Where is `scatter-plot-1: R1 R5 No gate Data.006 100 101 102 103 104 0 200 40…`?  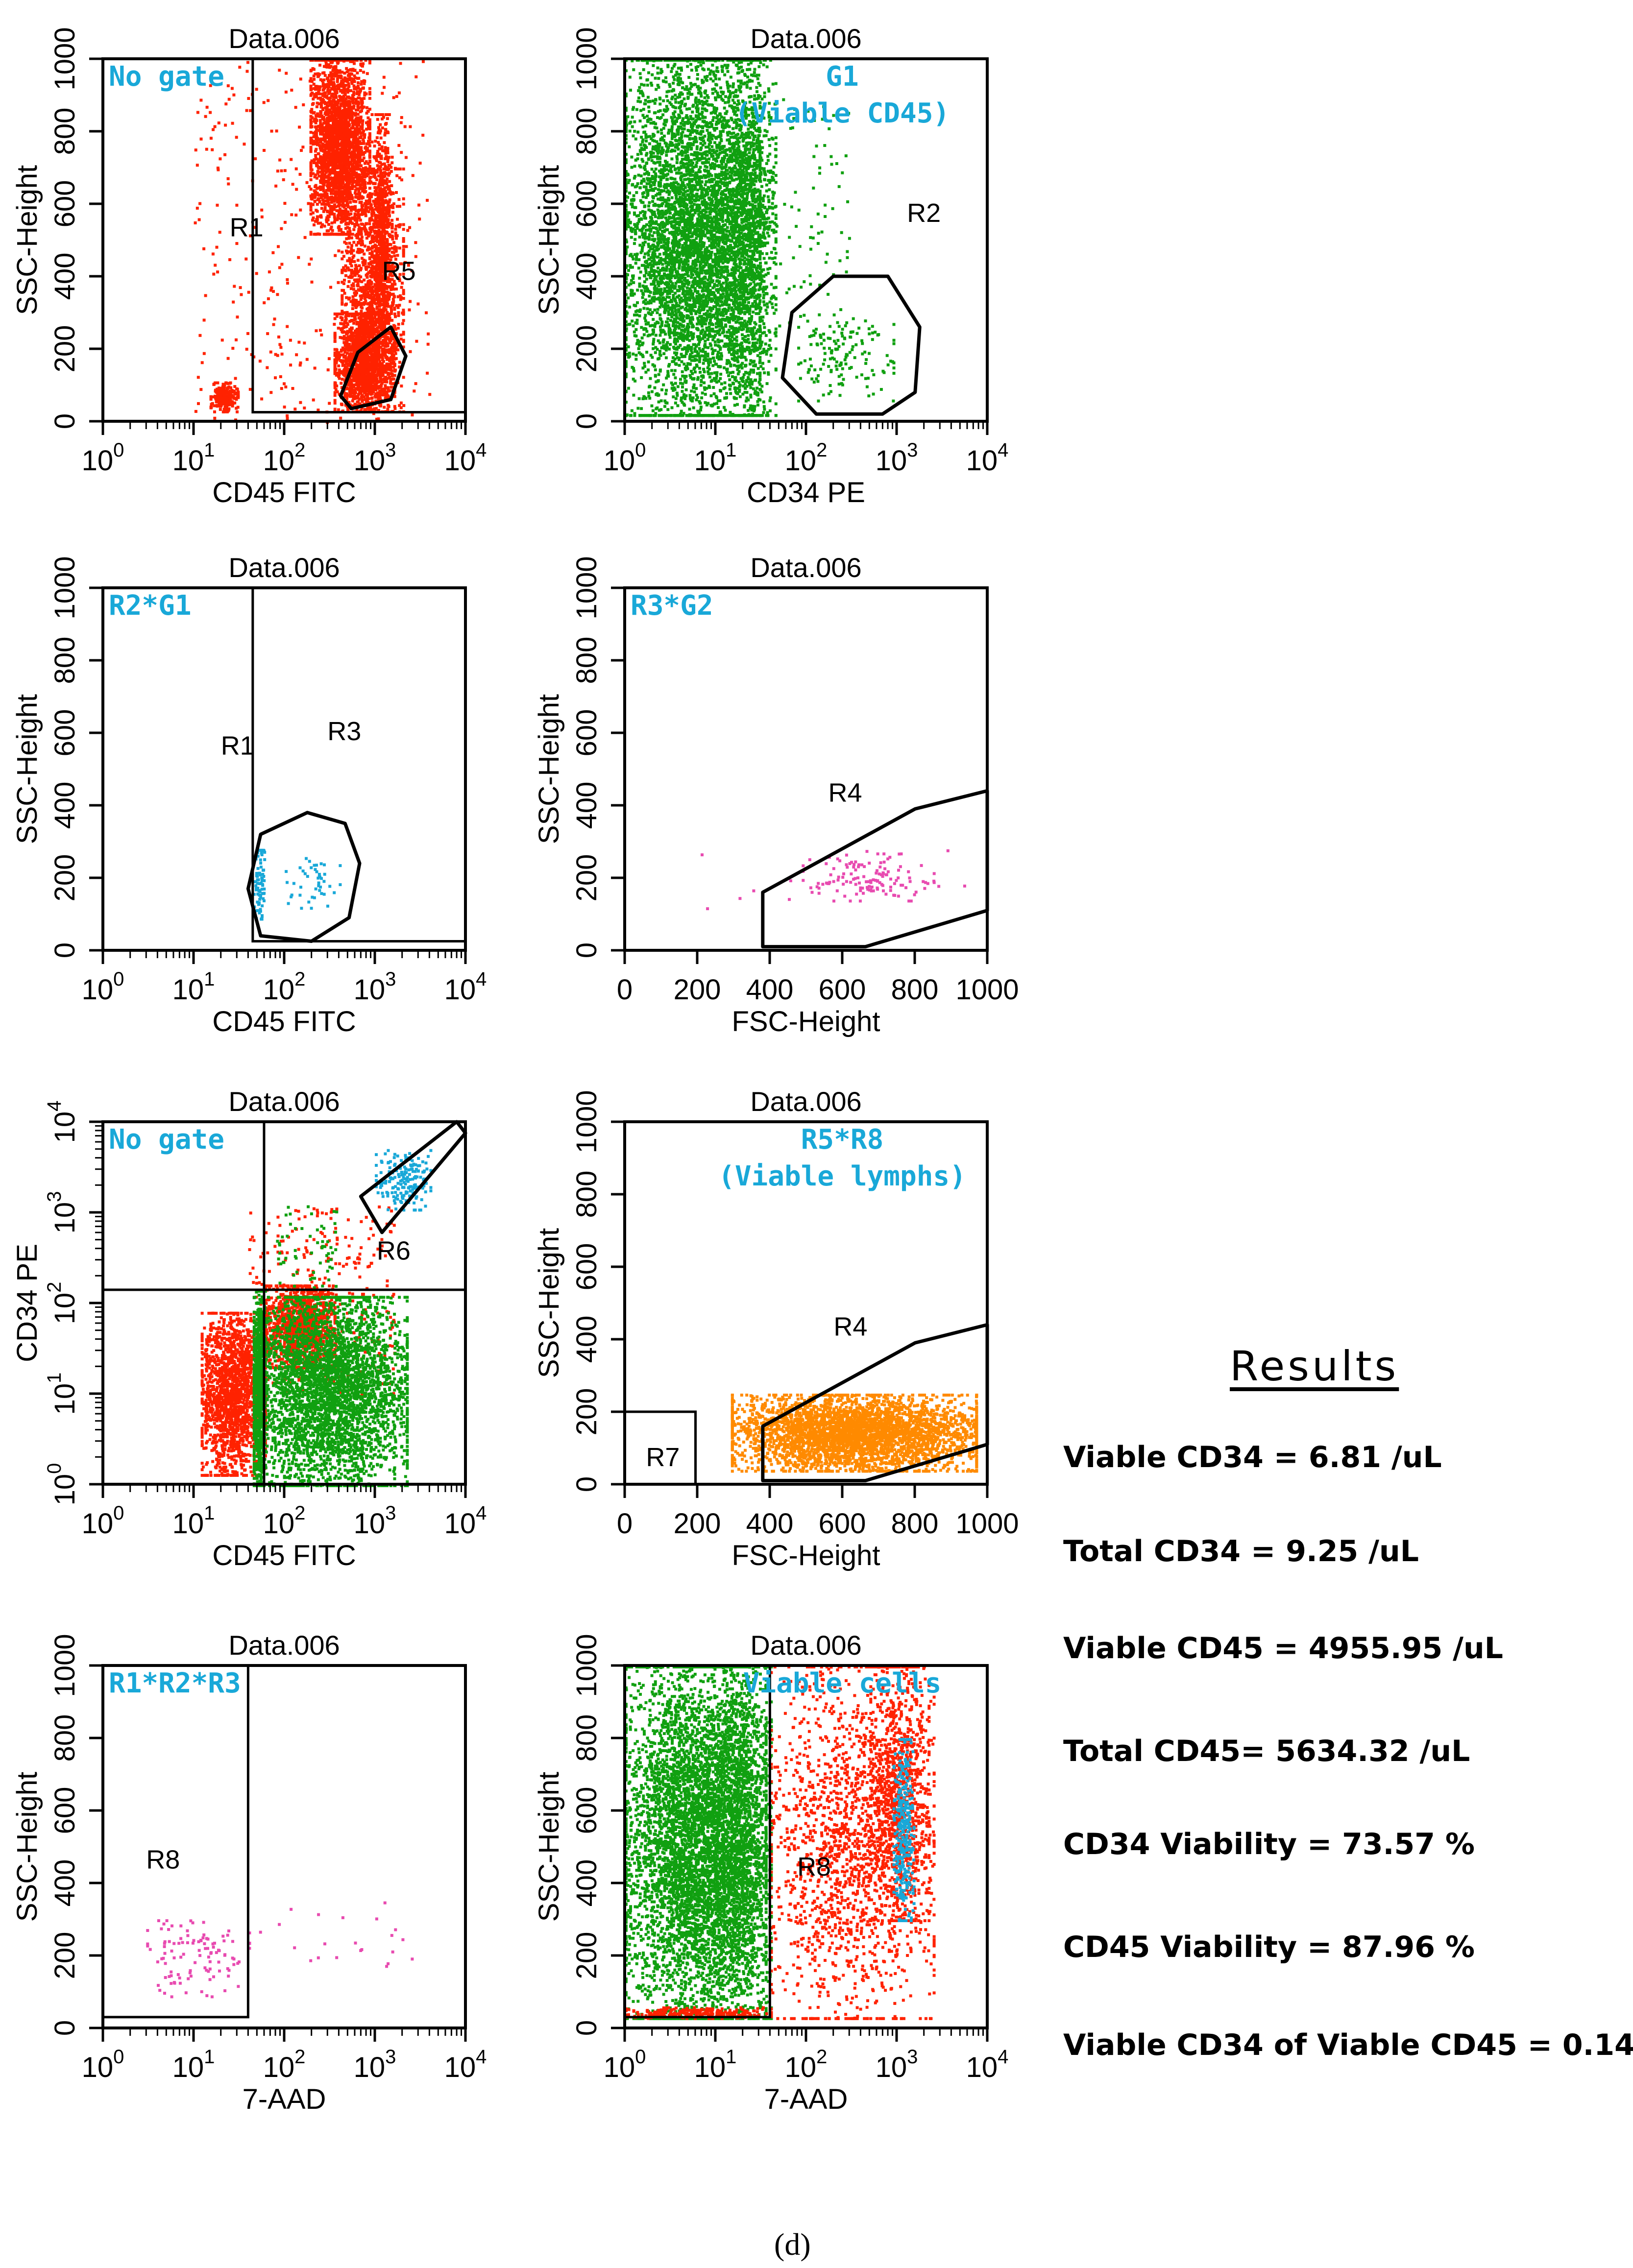 scatter-plot-1: R1 R5 No gate Data.006 100 101 102 103 104 0 200 40… is located at coordinates (269, 257).